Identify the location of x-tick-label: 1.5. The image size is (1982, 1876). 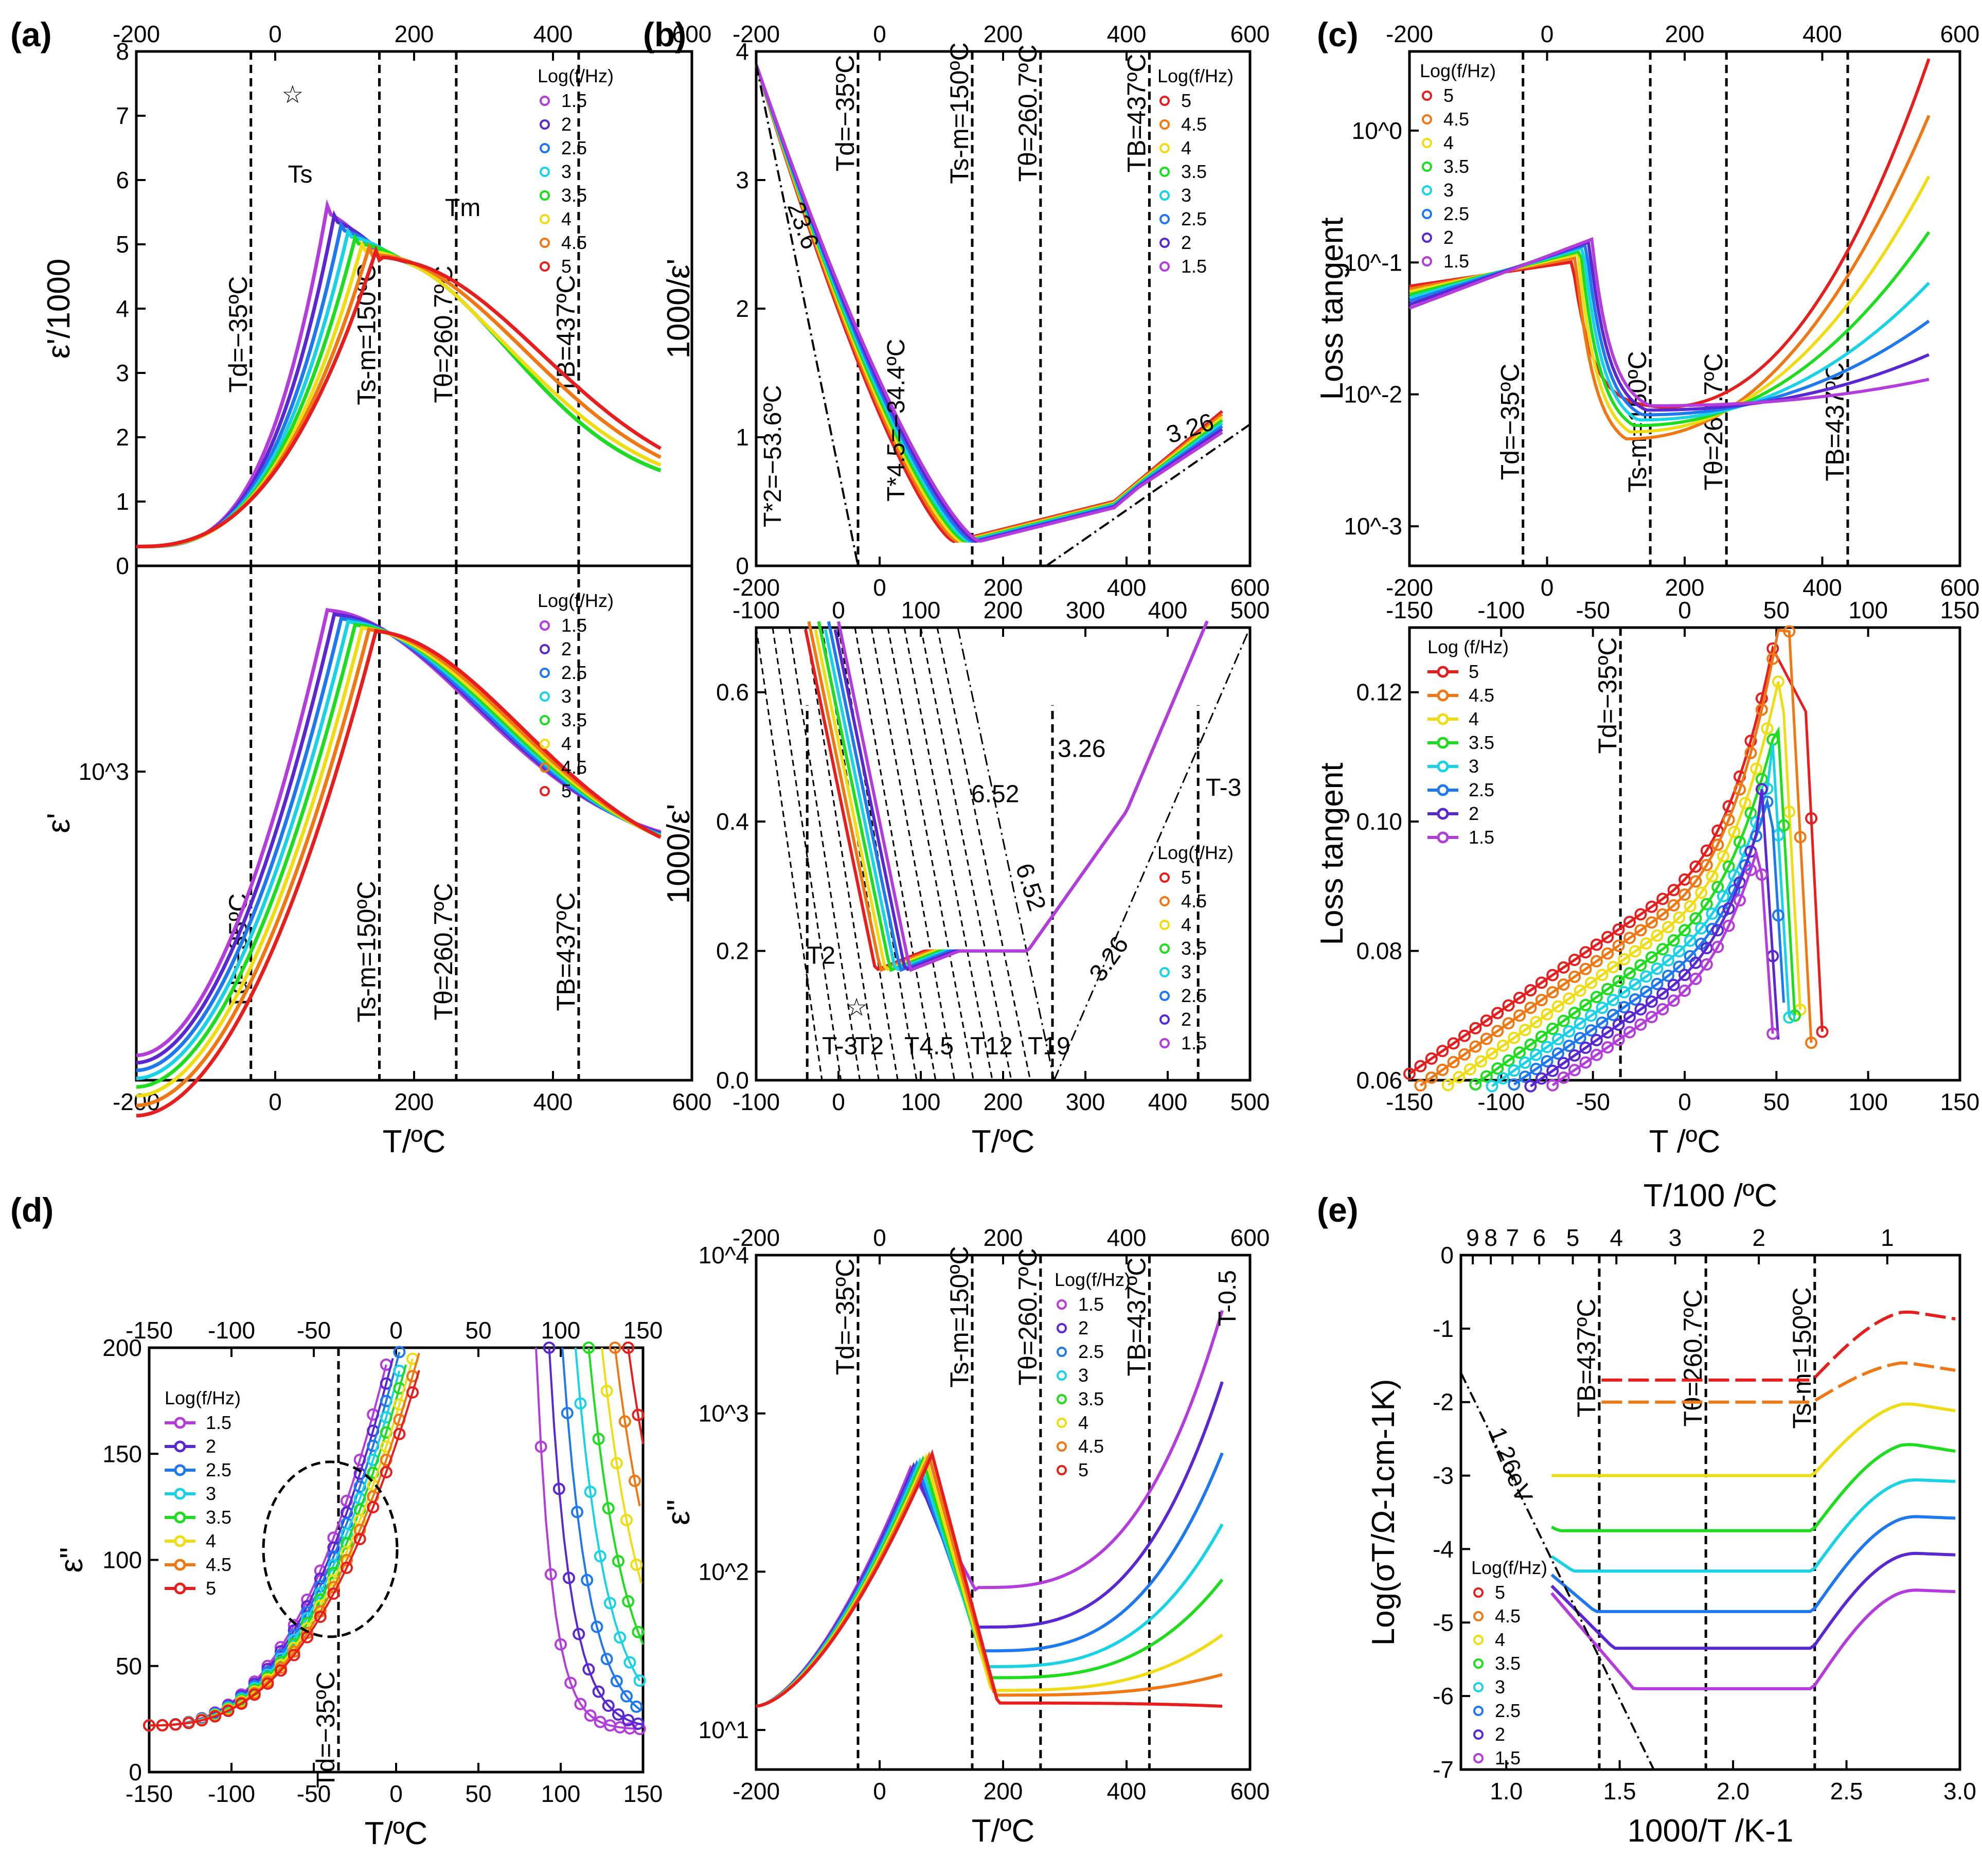
(1619, 1791).